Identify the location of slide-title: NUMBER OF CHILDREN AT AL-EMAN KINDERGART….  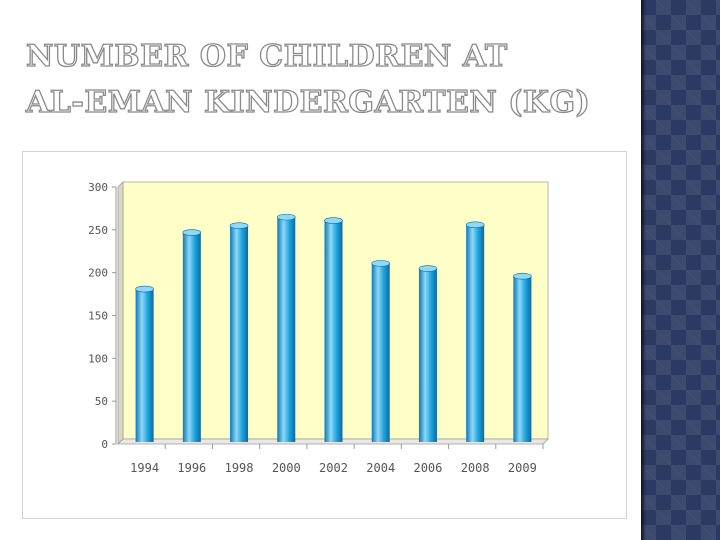
(325, 80).